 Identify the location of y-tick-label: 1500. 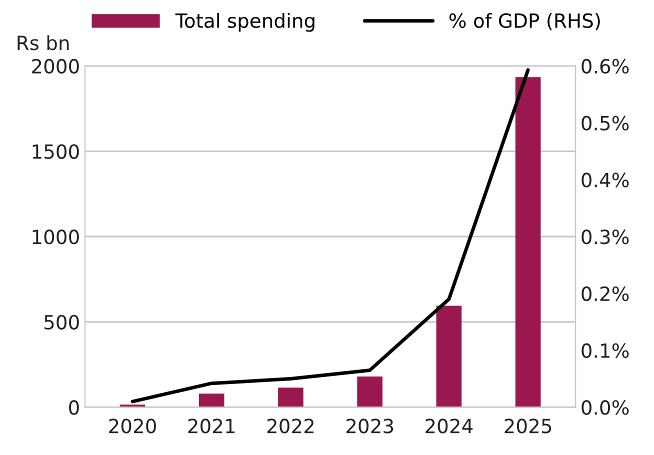
(55, 151).